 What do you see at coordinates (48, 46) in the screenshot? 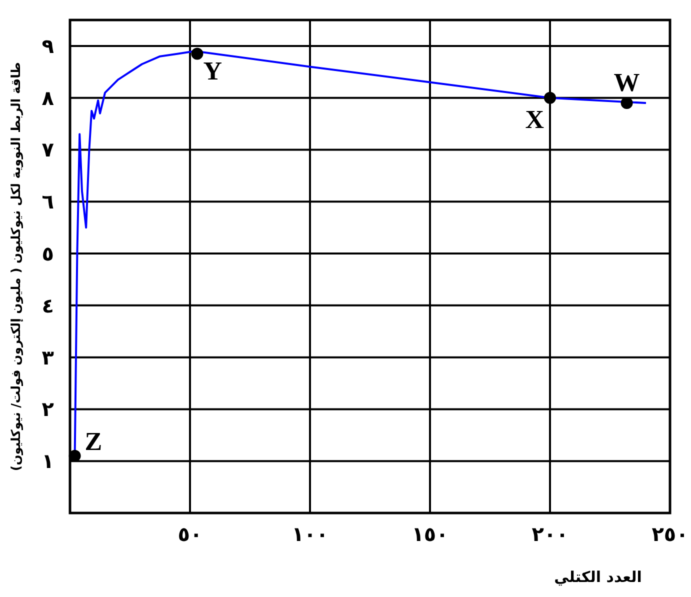
I see `y-tick-label: ٩` at bounding box center [48, 46].